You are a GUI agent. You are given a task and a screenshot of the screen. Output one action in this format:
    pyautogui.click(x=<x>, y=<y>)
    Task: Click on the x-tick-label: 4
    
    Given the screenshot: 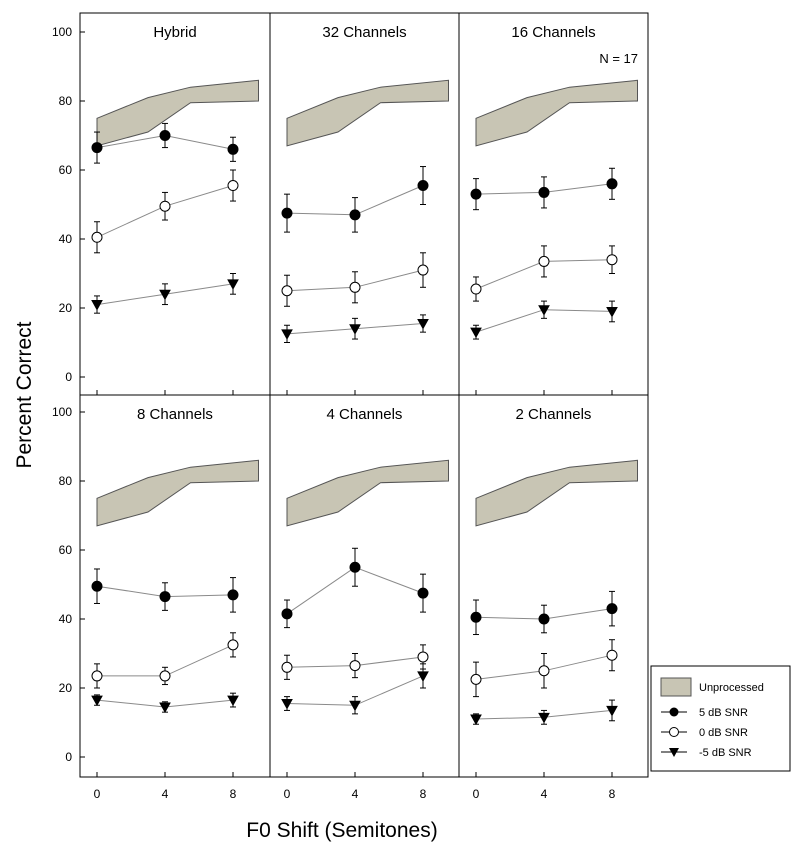 What is the action you would take?
    pyautogui.click(x=544, y=794)
    